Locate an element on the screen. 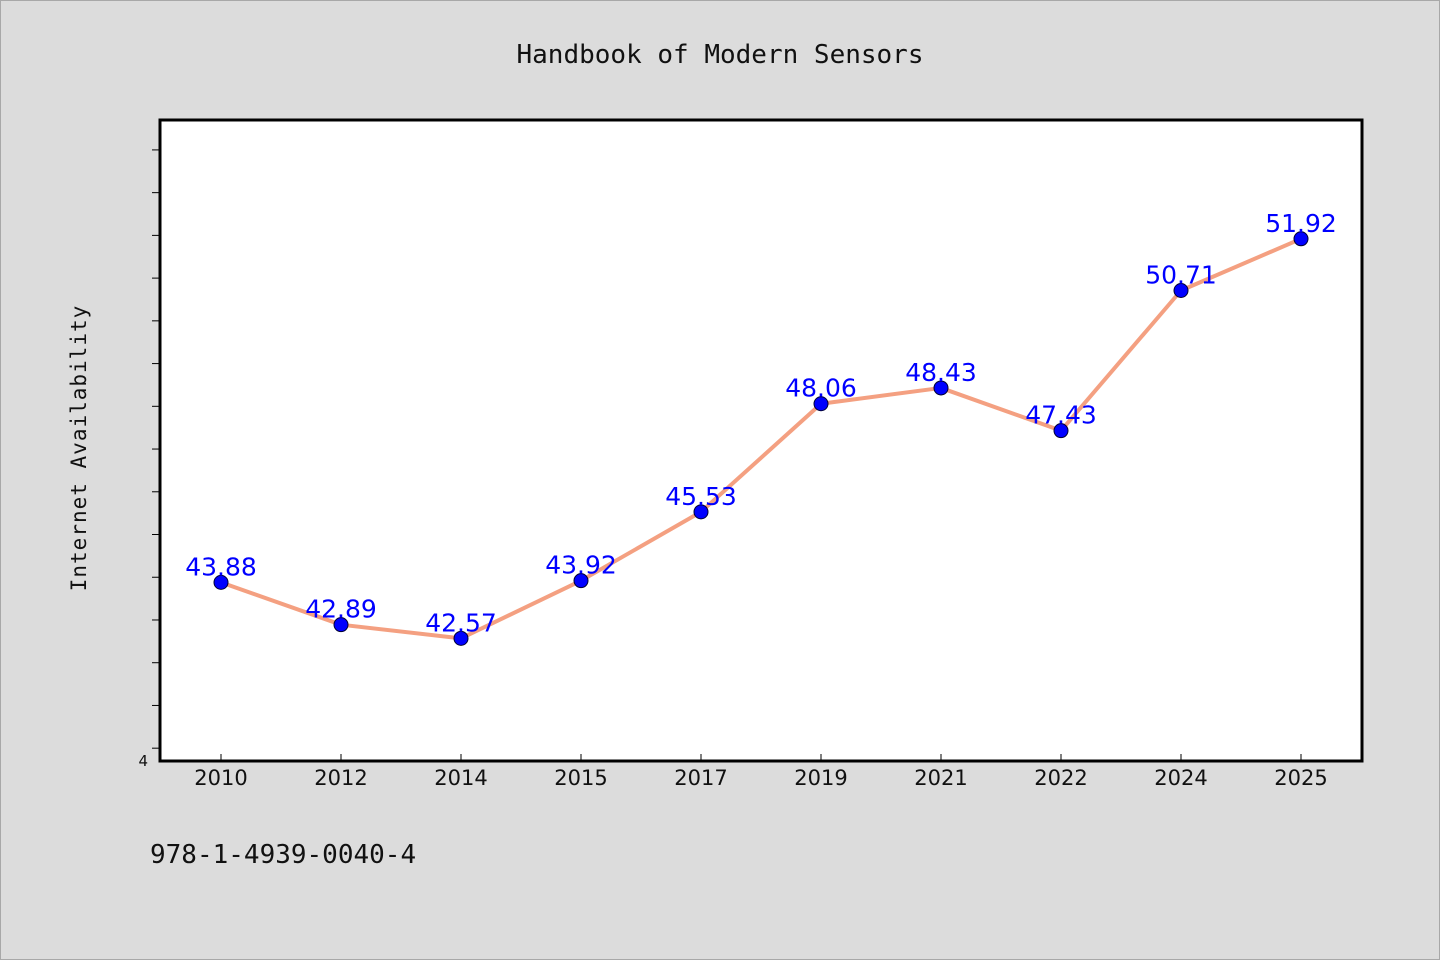 Image resolution: width=1440 pixels, height=960 pixels. x-tick-label: 2017 is located at coordinates (700, 778).